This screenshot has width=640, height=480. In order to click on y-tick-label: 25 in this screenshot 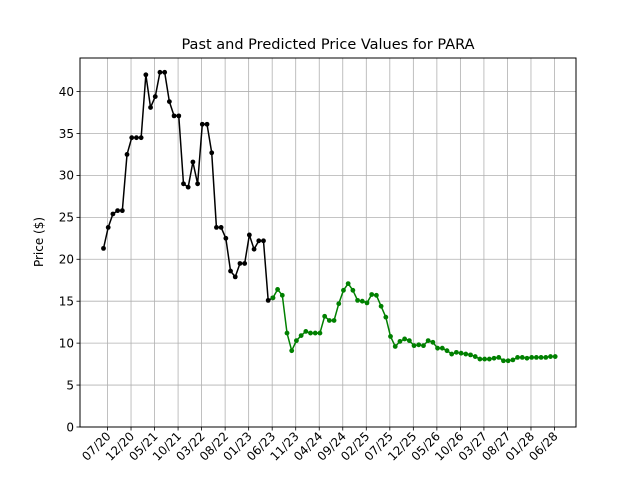, I will do `click(66, 218)`.